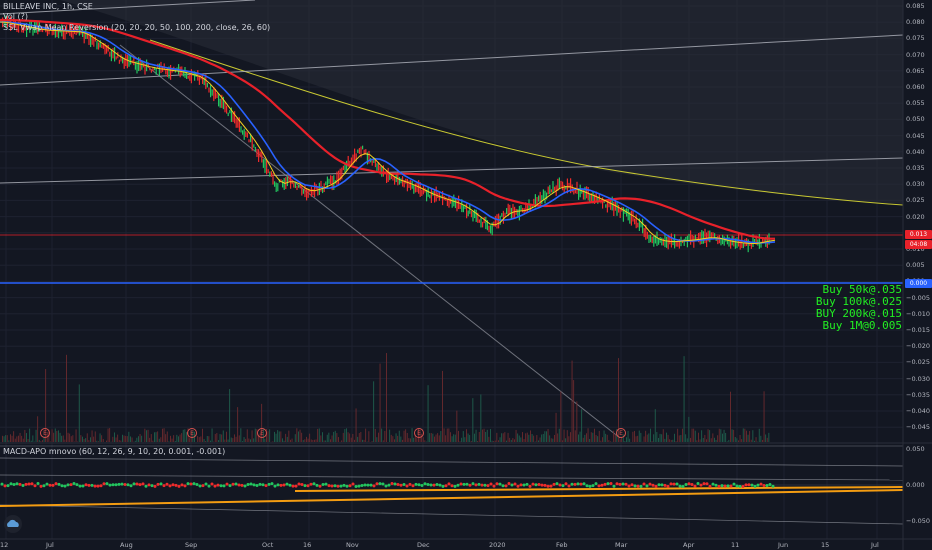  I want to click on price-tick-label: 0.035, so click(915, 168).